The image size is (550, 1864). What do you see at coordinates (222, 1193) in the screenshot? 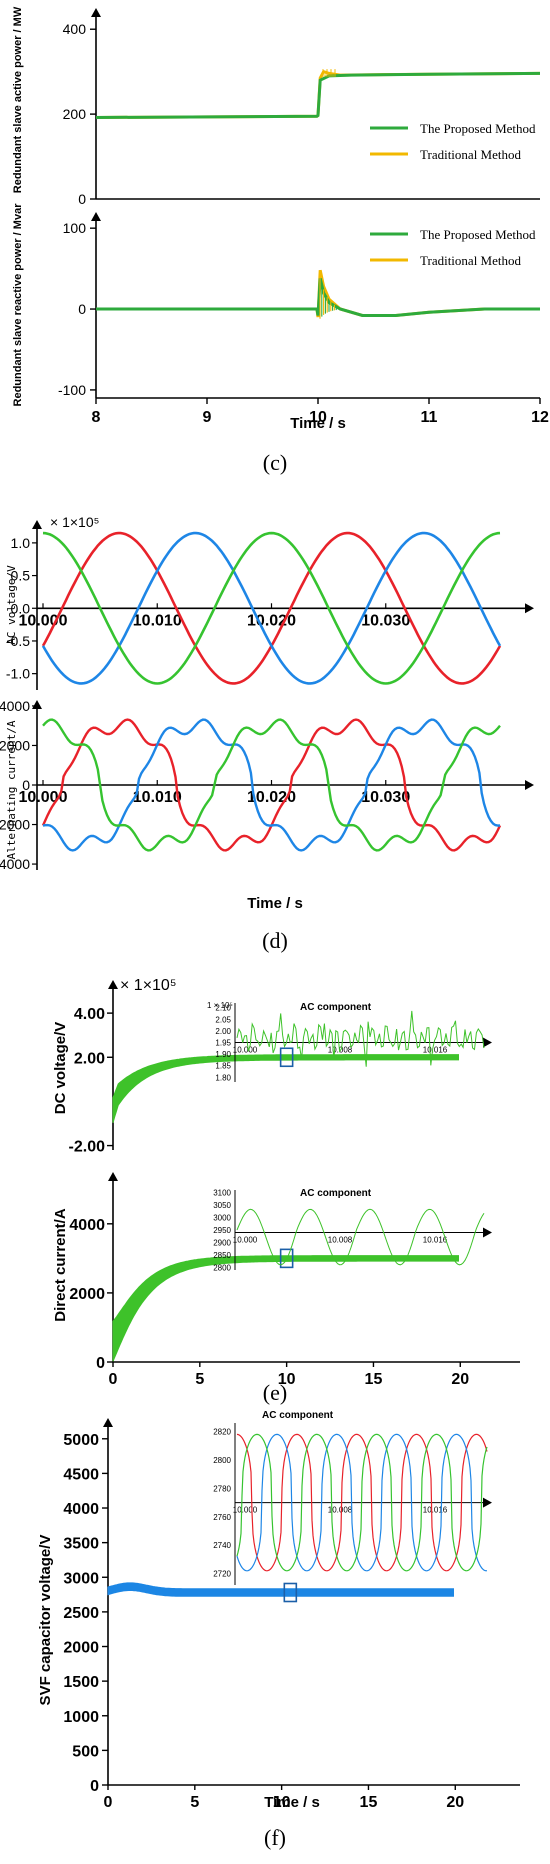
I see `inset-y-tick: 3100` at bounding box center [222, 1193].